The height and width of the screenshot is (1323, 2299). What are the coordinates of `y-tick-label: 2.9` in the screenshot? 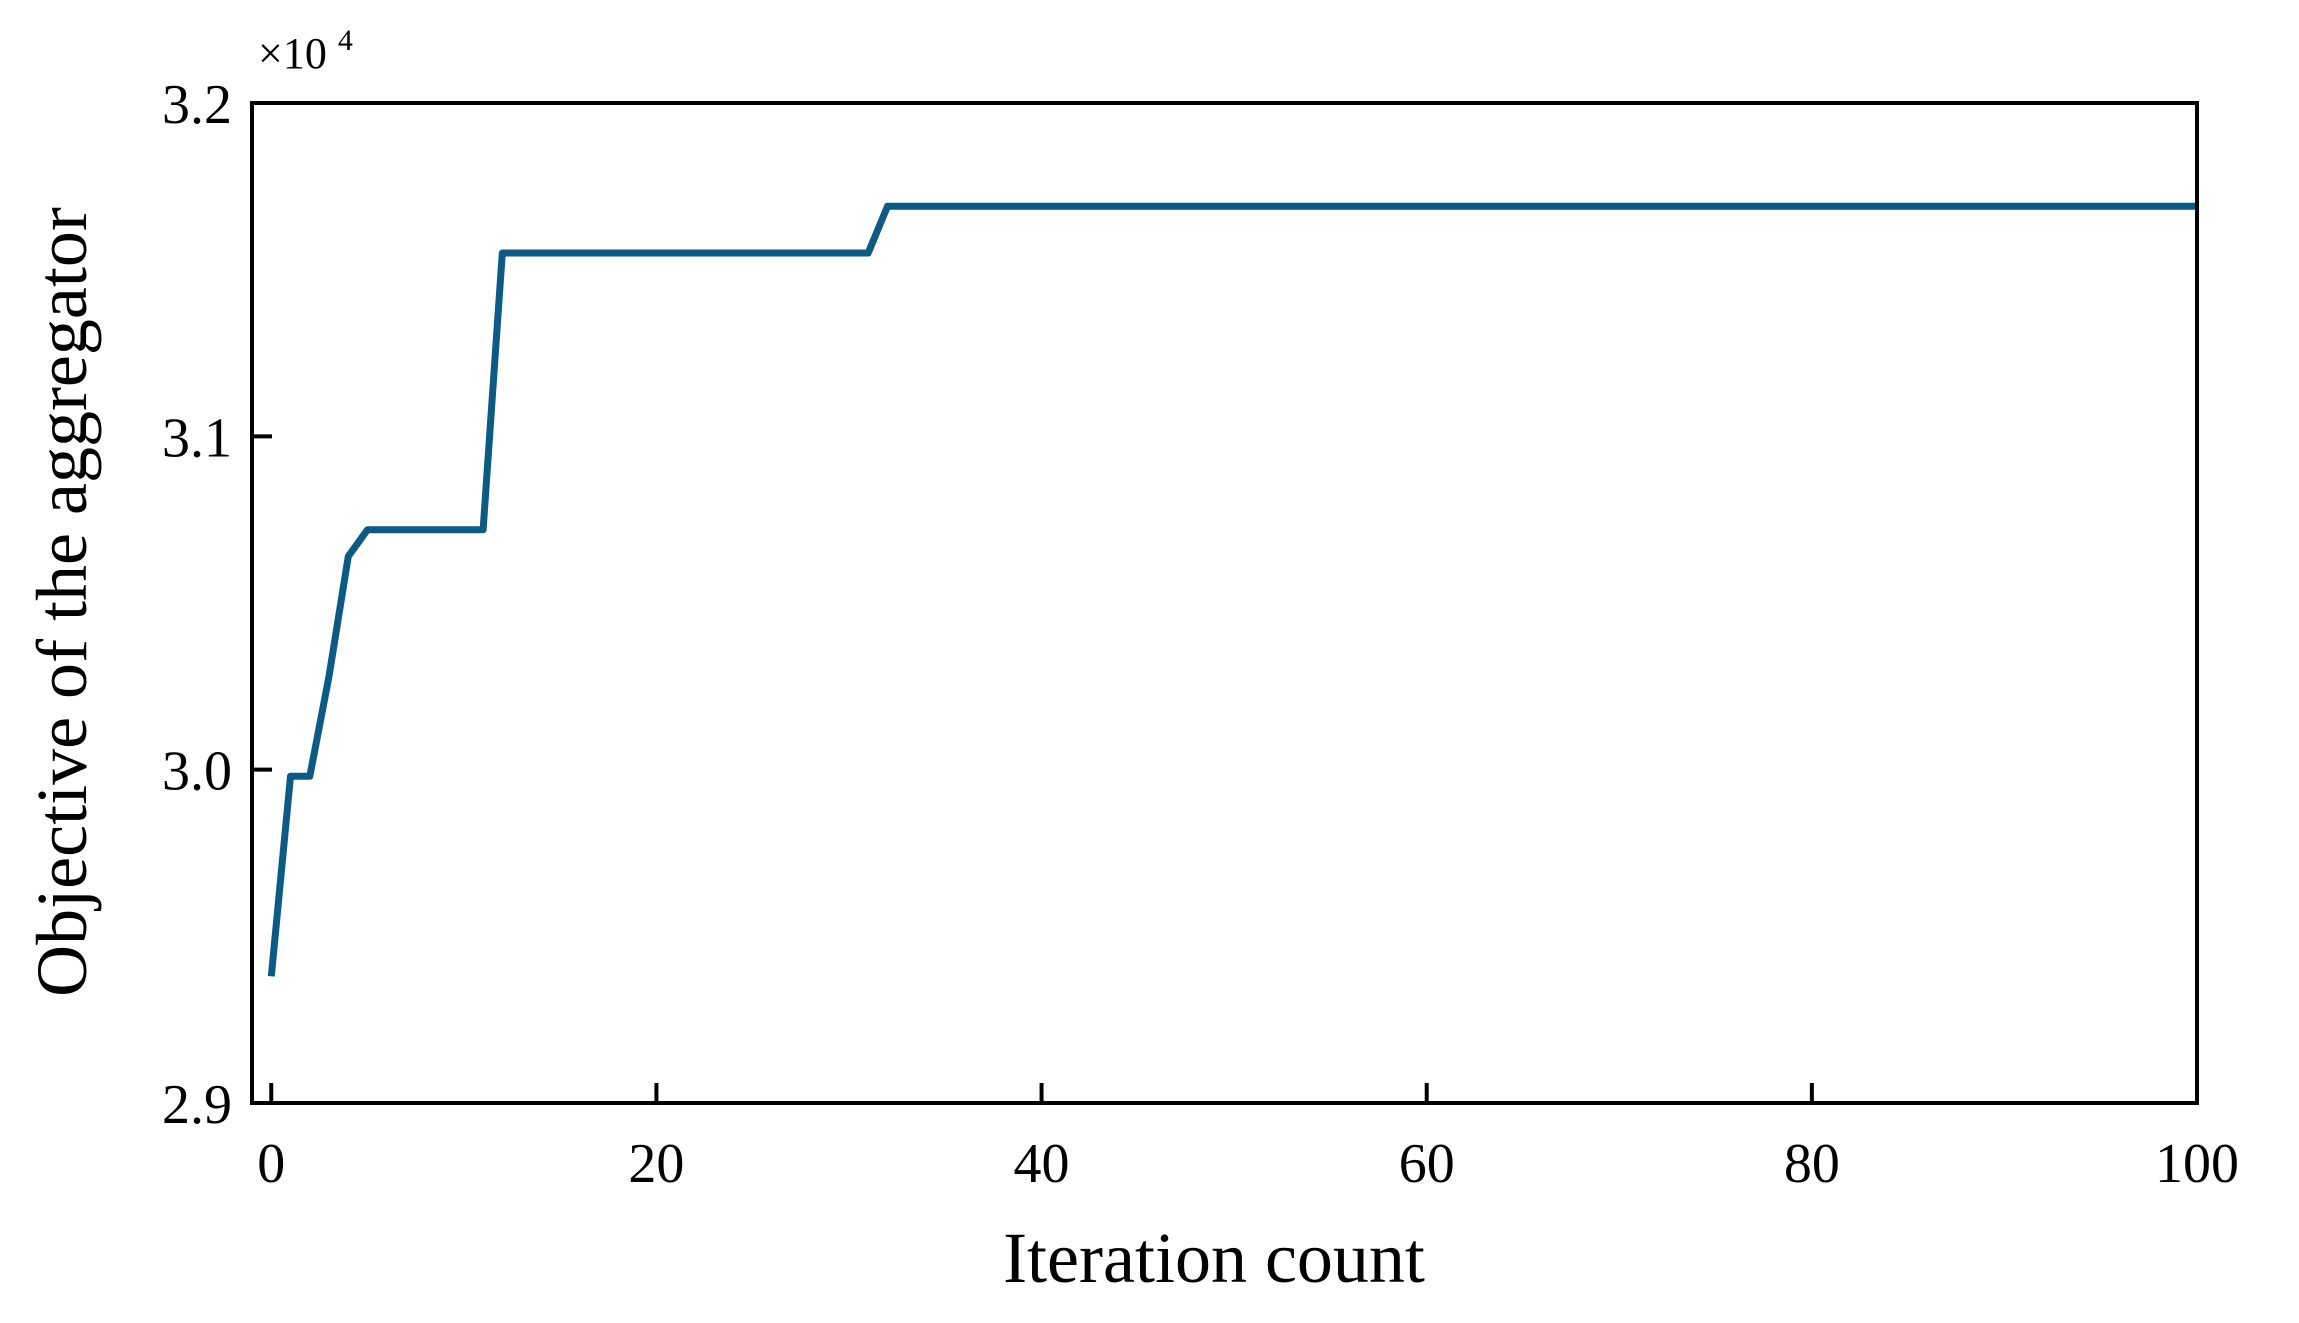 It's located at (197, 1105).